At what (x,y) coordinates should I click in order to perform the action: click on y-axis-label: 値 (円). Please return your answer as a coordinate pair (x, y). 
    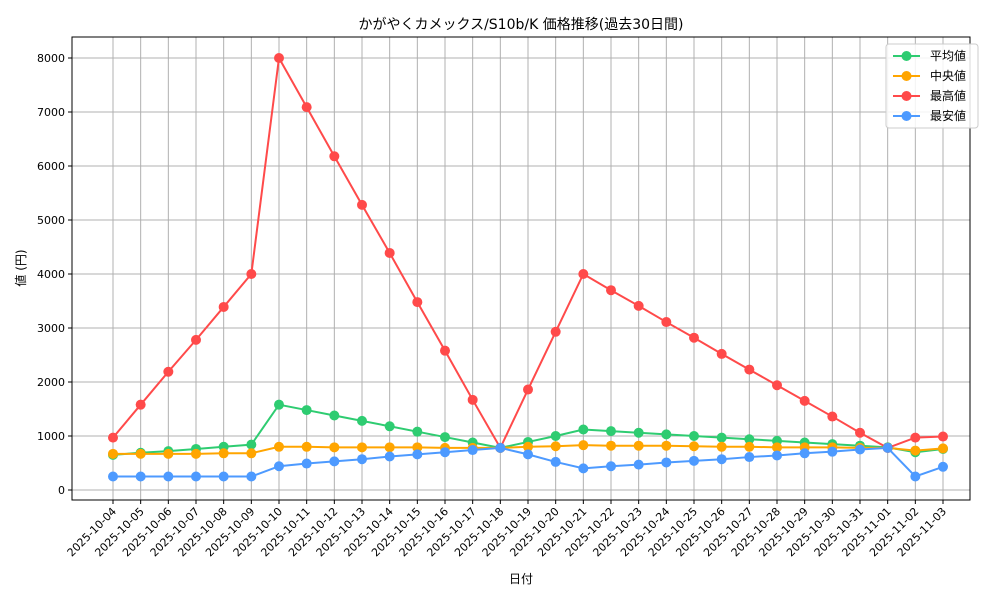
    Looking at the image, I should click on (20, 267).